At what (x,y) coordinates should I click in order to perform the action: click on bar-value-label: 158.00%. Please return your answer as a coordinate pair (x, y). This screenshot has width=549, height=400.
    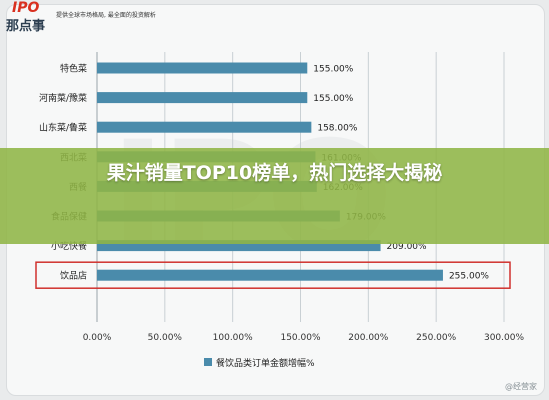
    Looking at the image, I should click on (337, 129).